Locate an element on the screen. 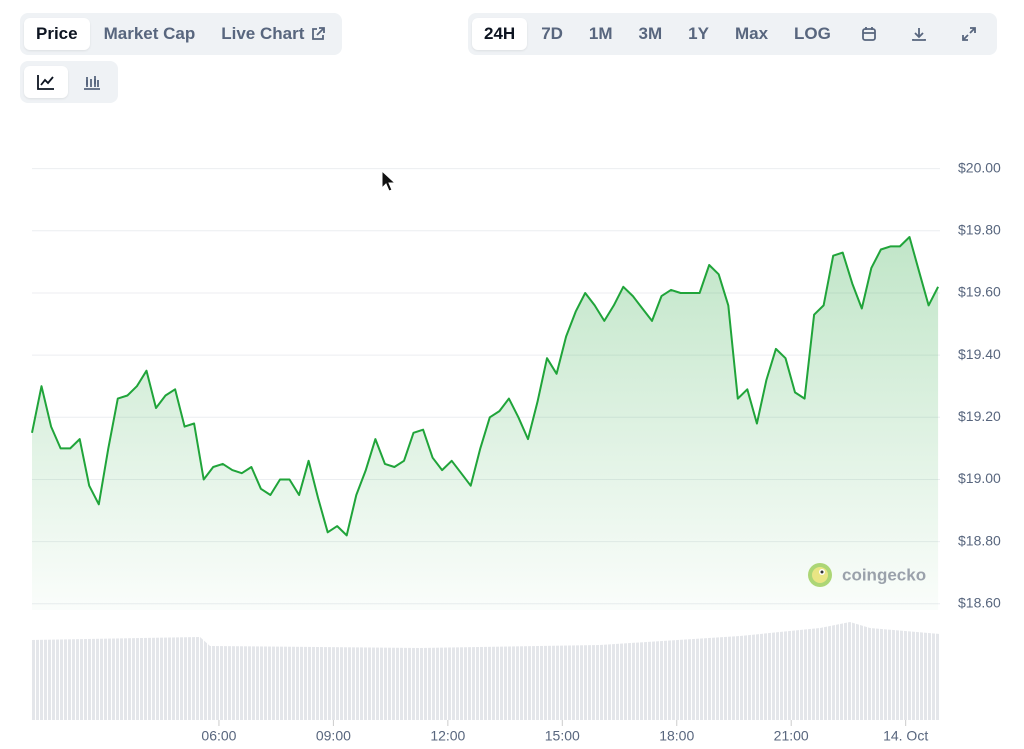 This screenshot has height=749, width=1024. y-tick-label: $20.00 is located at coordinates (979, 167).